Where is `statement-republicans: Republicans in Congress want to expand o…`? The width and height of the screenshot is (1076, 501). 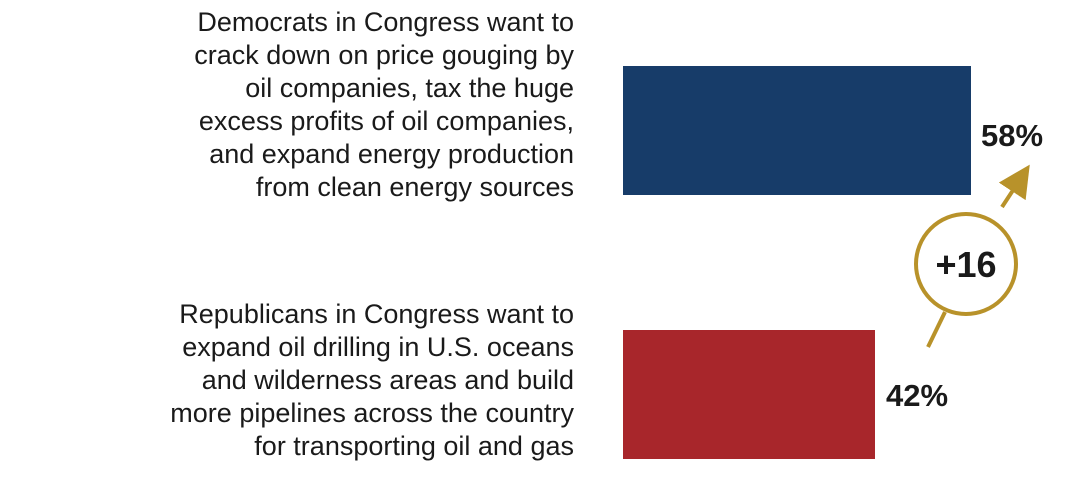 statement-republicans: Republicans in Congress want to expand o… is located at coordinates (372, 380).